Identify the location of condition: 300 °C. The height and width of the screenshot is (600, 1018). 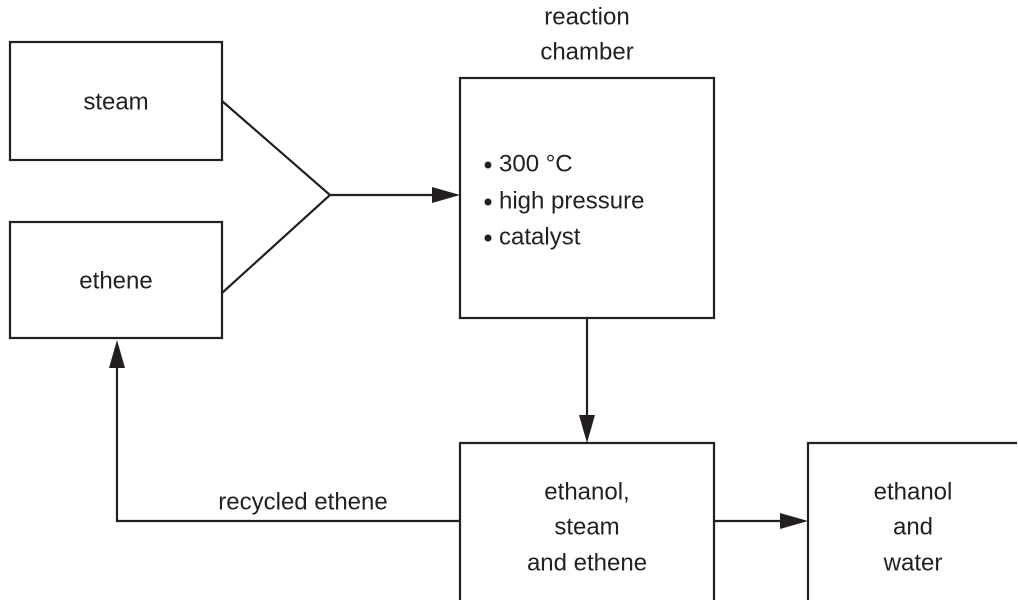
(536, 163).